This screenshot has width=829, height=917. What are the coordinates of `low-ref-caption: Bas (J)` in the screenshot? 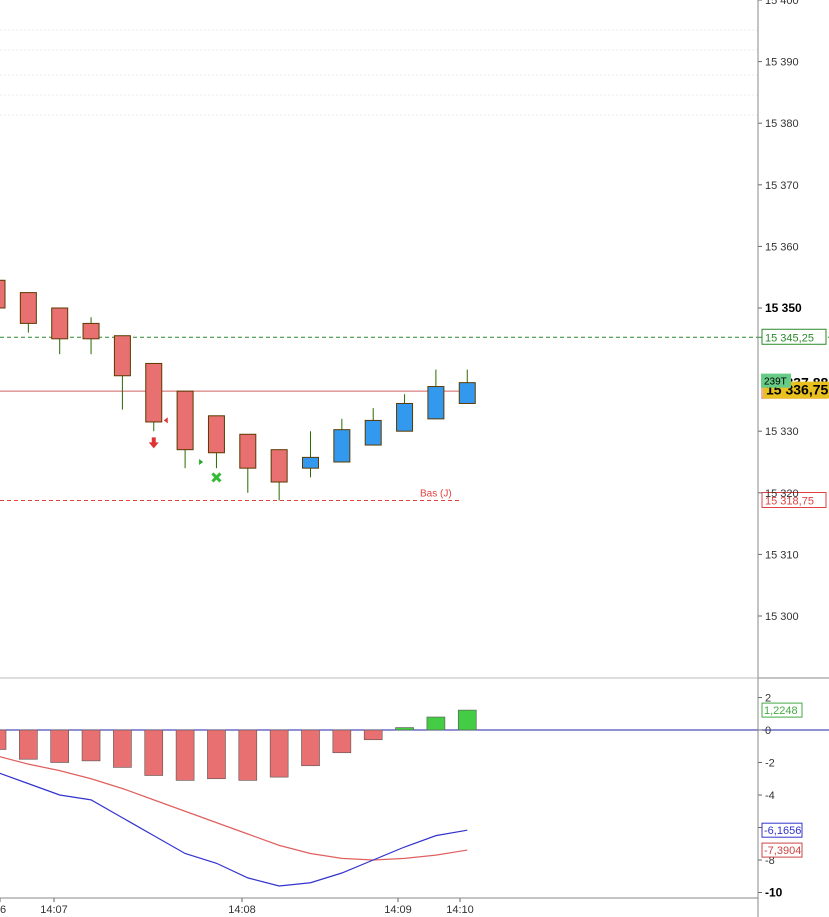 It's located at (436, 494).